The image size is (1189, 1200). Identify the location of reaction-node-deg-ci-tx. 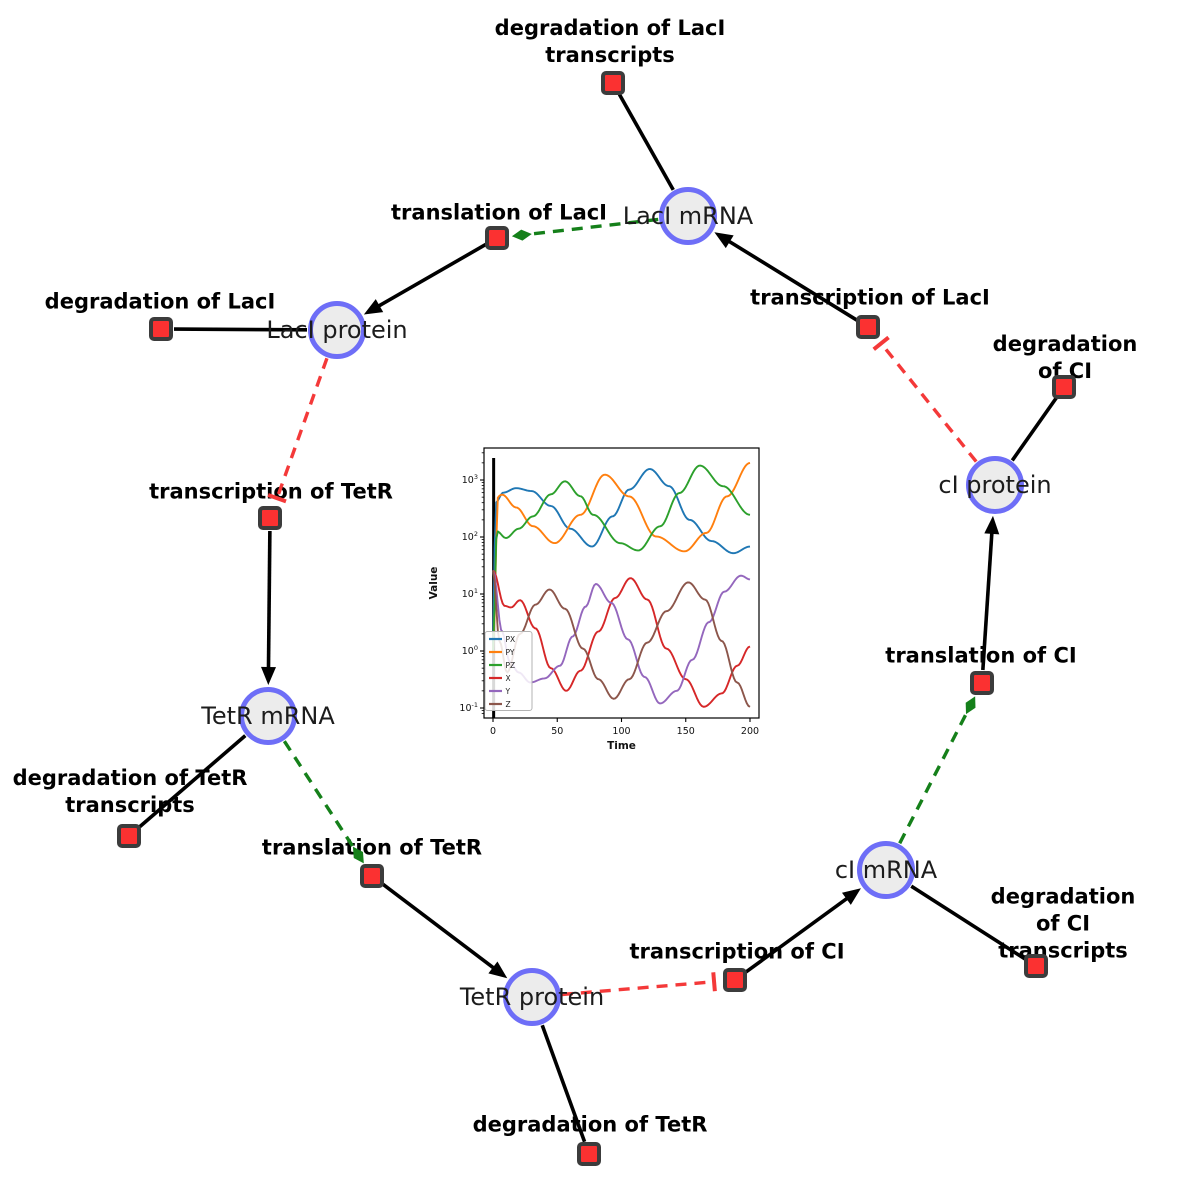
(1036, 966).